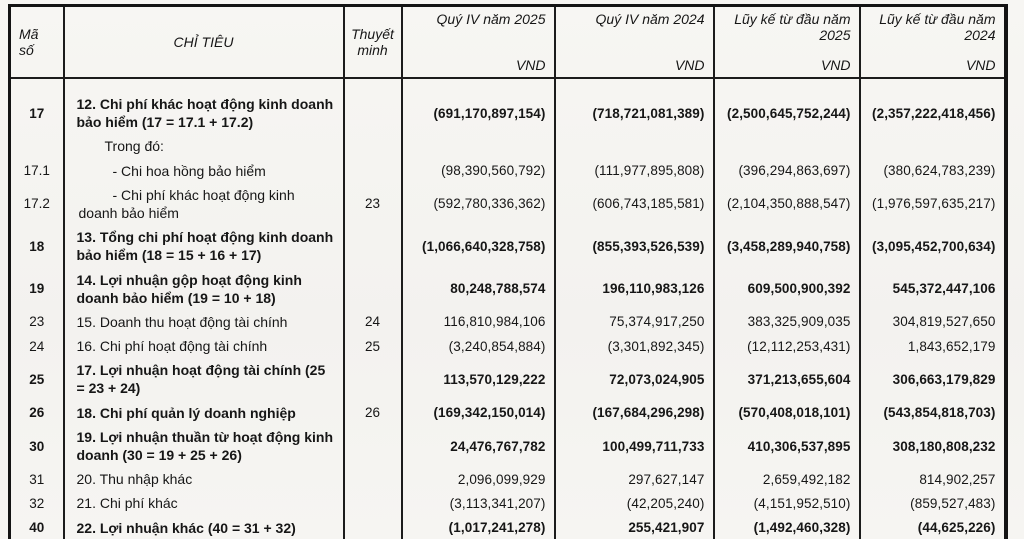  What do you see at coordinates (36, 379) in the screenshot?
I see `code-cell: 25` at bounding box center [36, 379].